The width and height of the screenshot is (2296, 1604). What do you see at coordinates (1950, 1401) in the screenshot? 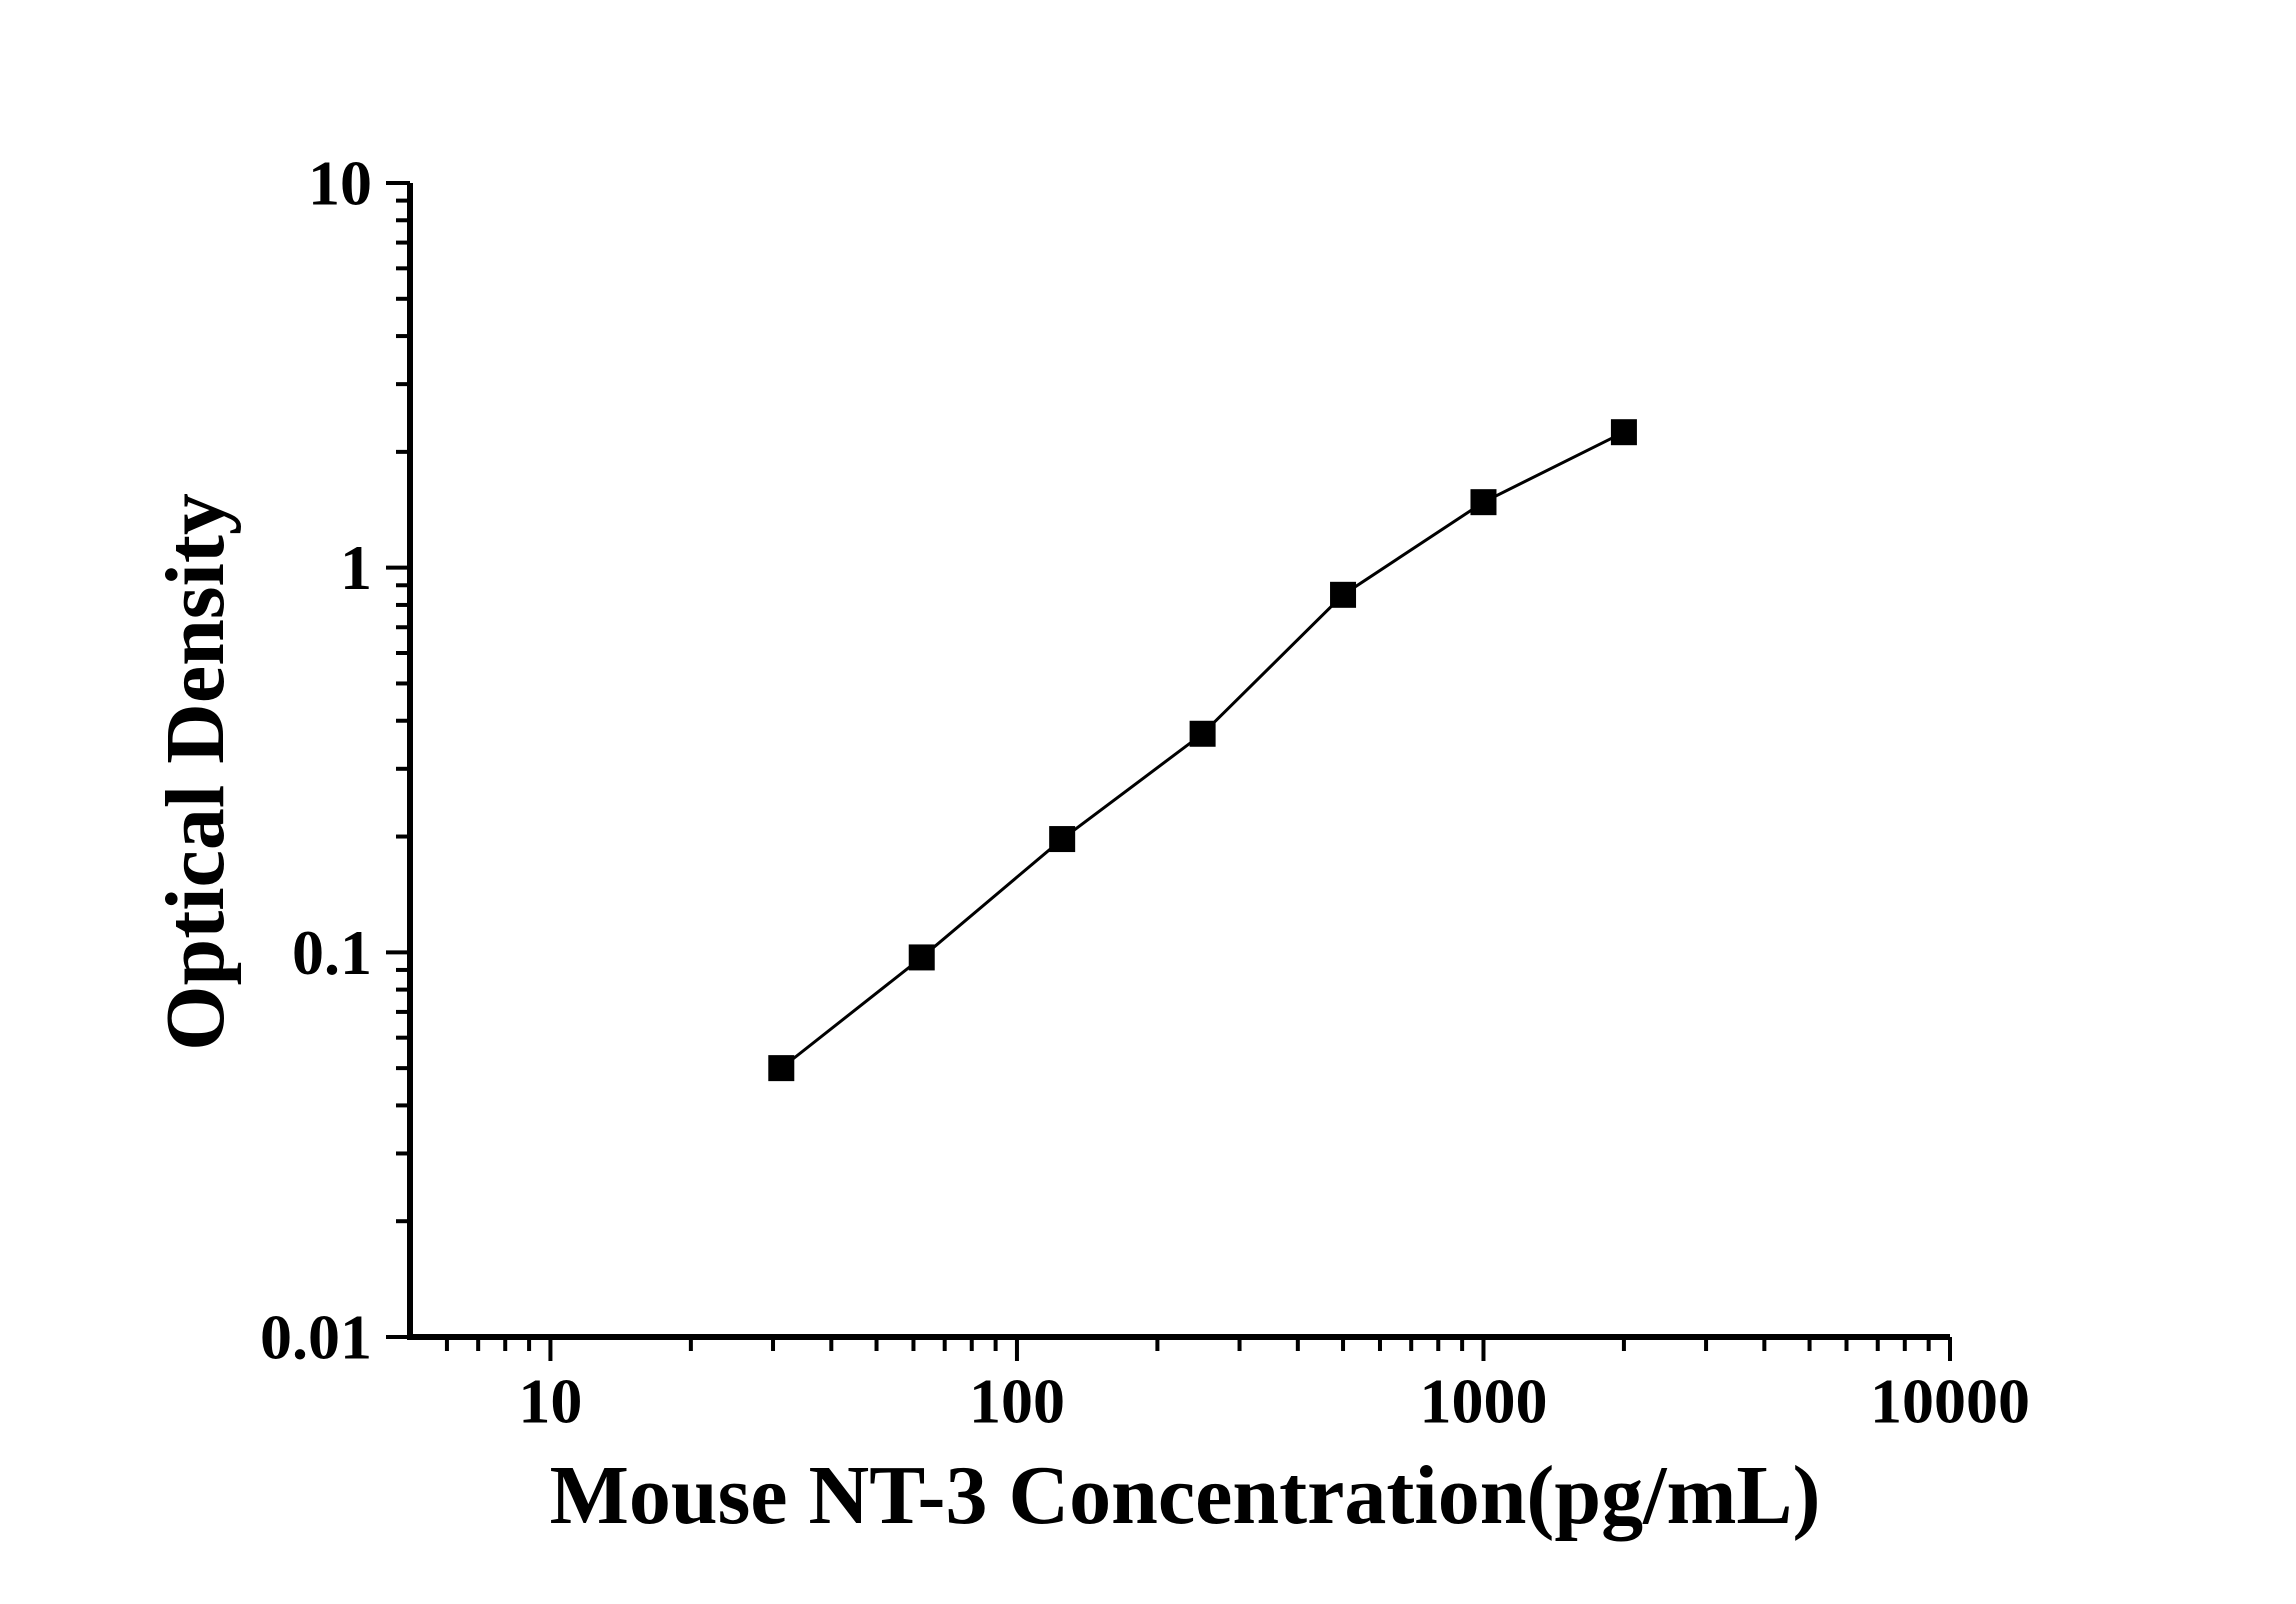
I see `x-tick-label: 10000` at bounding box center [1950, 1401].